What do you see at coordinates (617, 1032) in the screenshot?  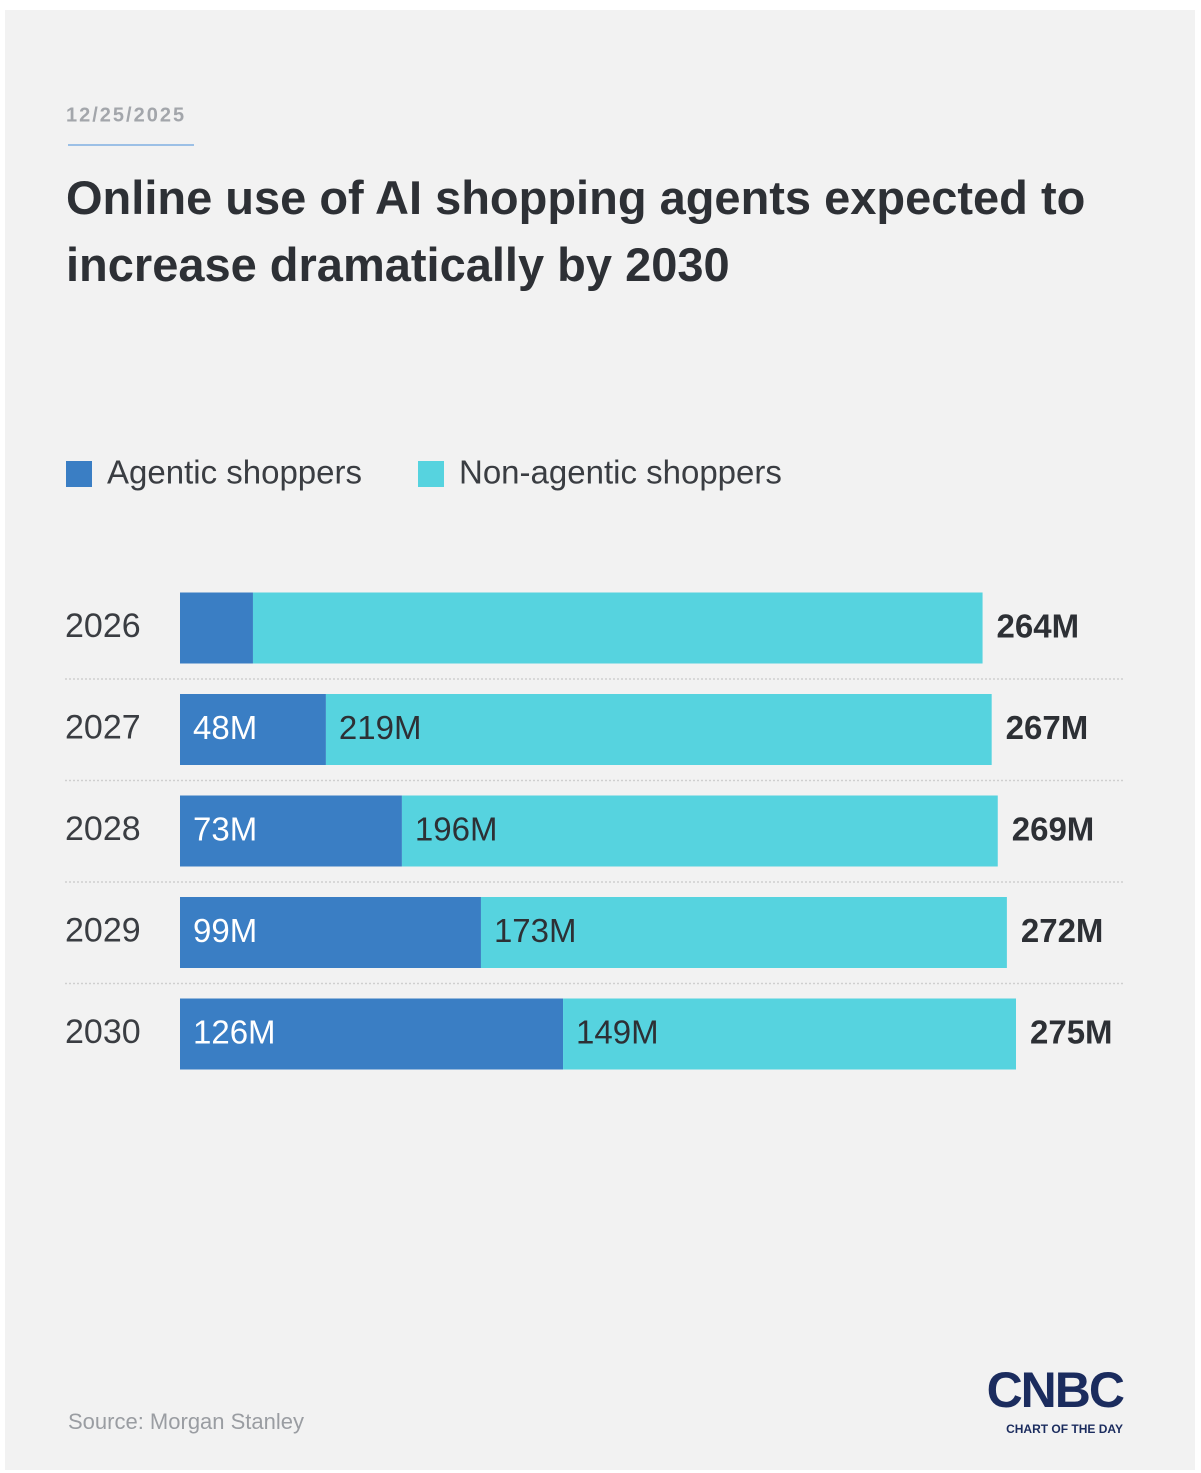 I see `value-label: 149M` at bounding box center [617, 1032].